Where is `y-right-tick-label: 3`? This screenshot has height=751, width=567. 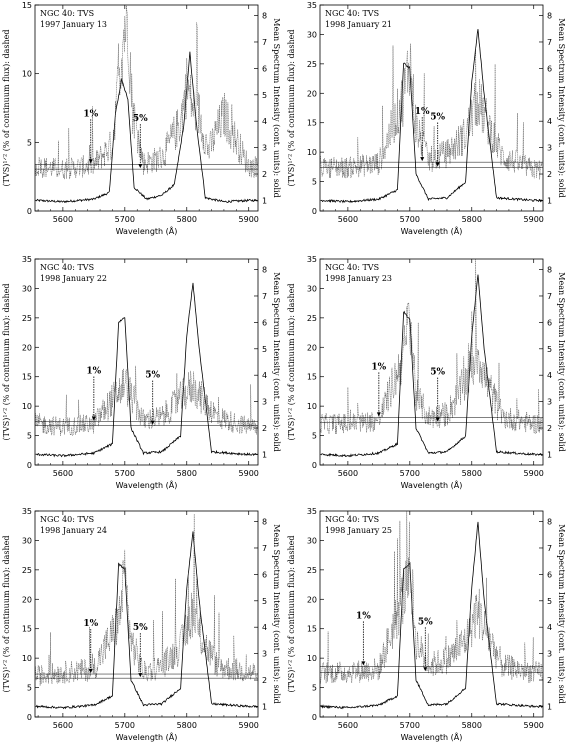
y-right-tick-label: 3 is located at coordinates (549, 148).